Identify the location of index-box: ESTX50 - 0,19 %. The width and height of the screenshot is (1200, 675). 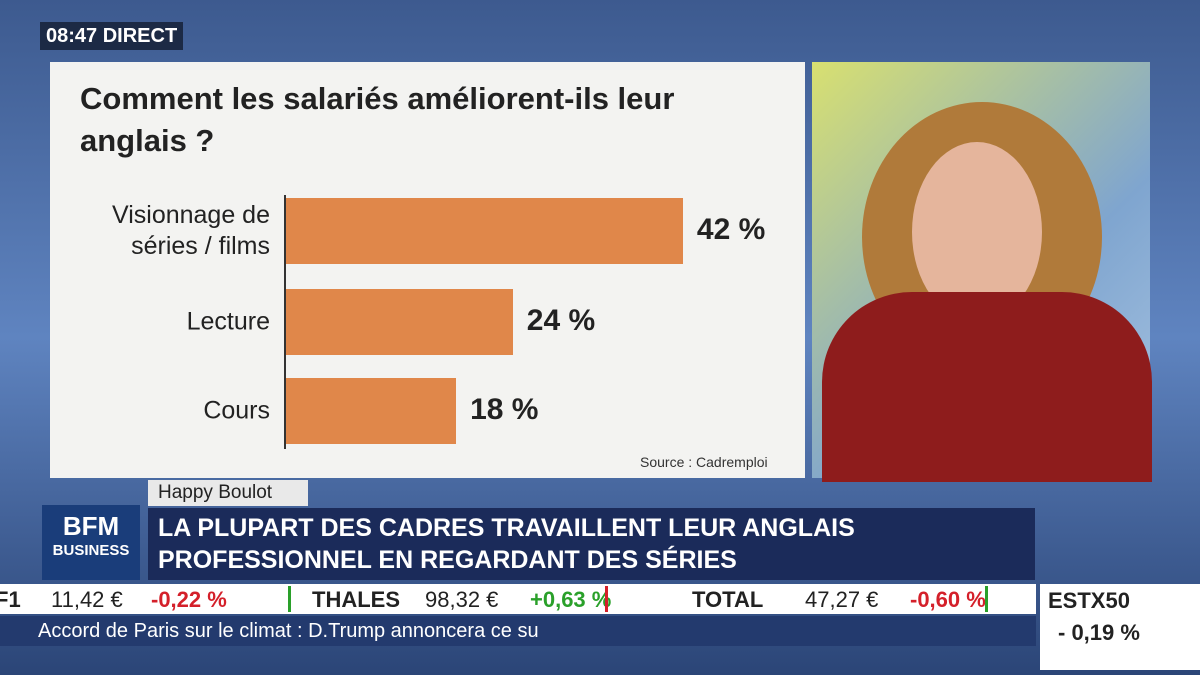
(1120, 627).